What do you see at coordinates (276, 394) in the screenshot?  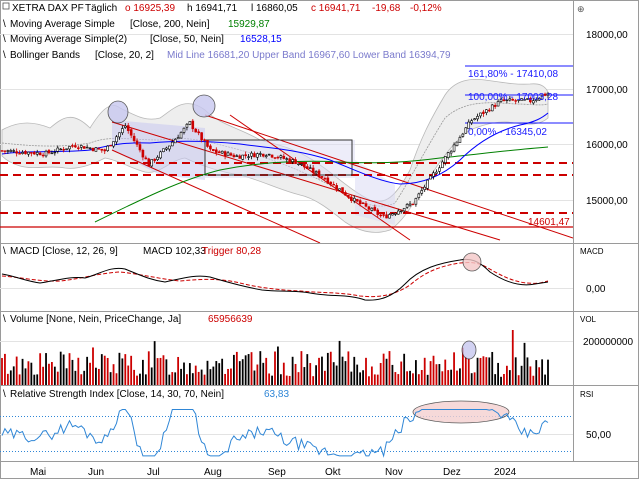 I see `rsi-value: 63,83` at bounding box center [276, 394].